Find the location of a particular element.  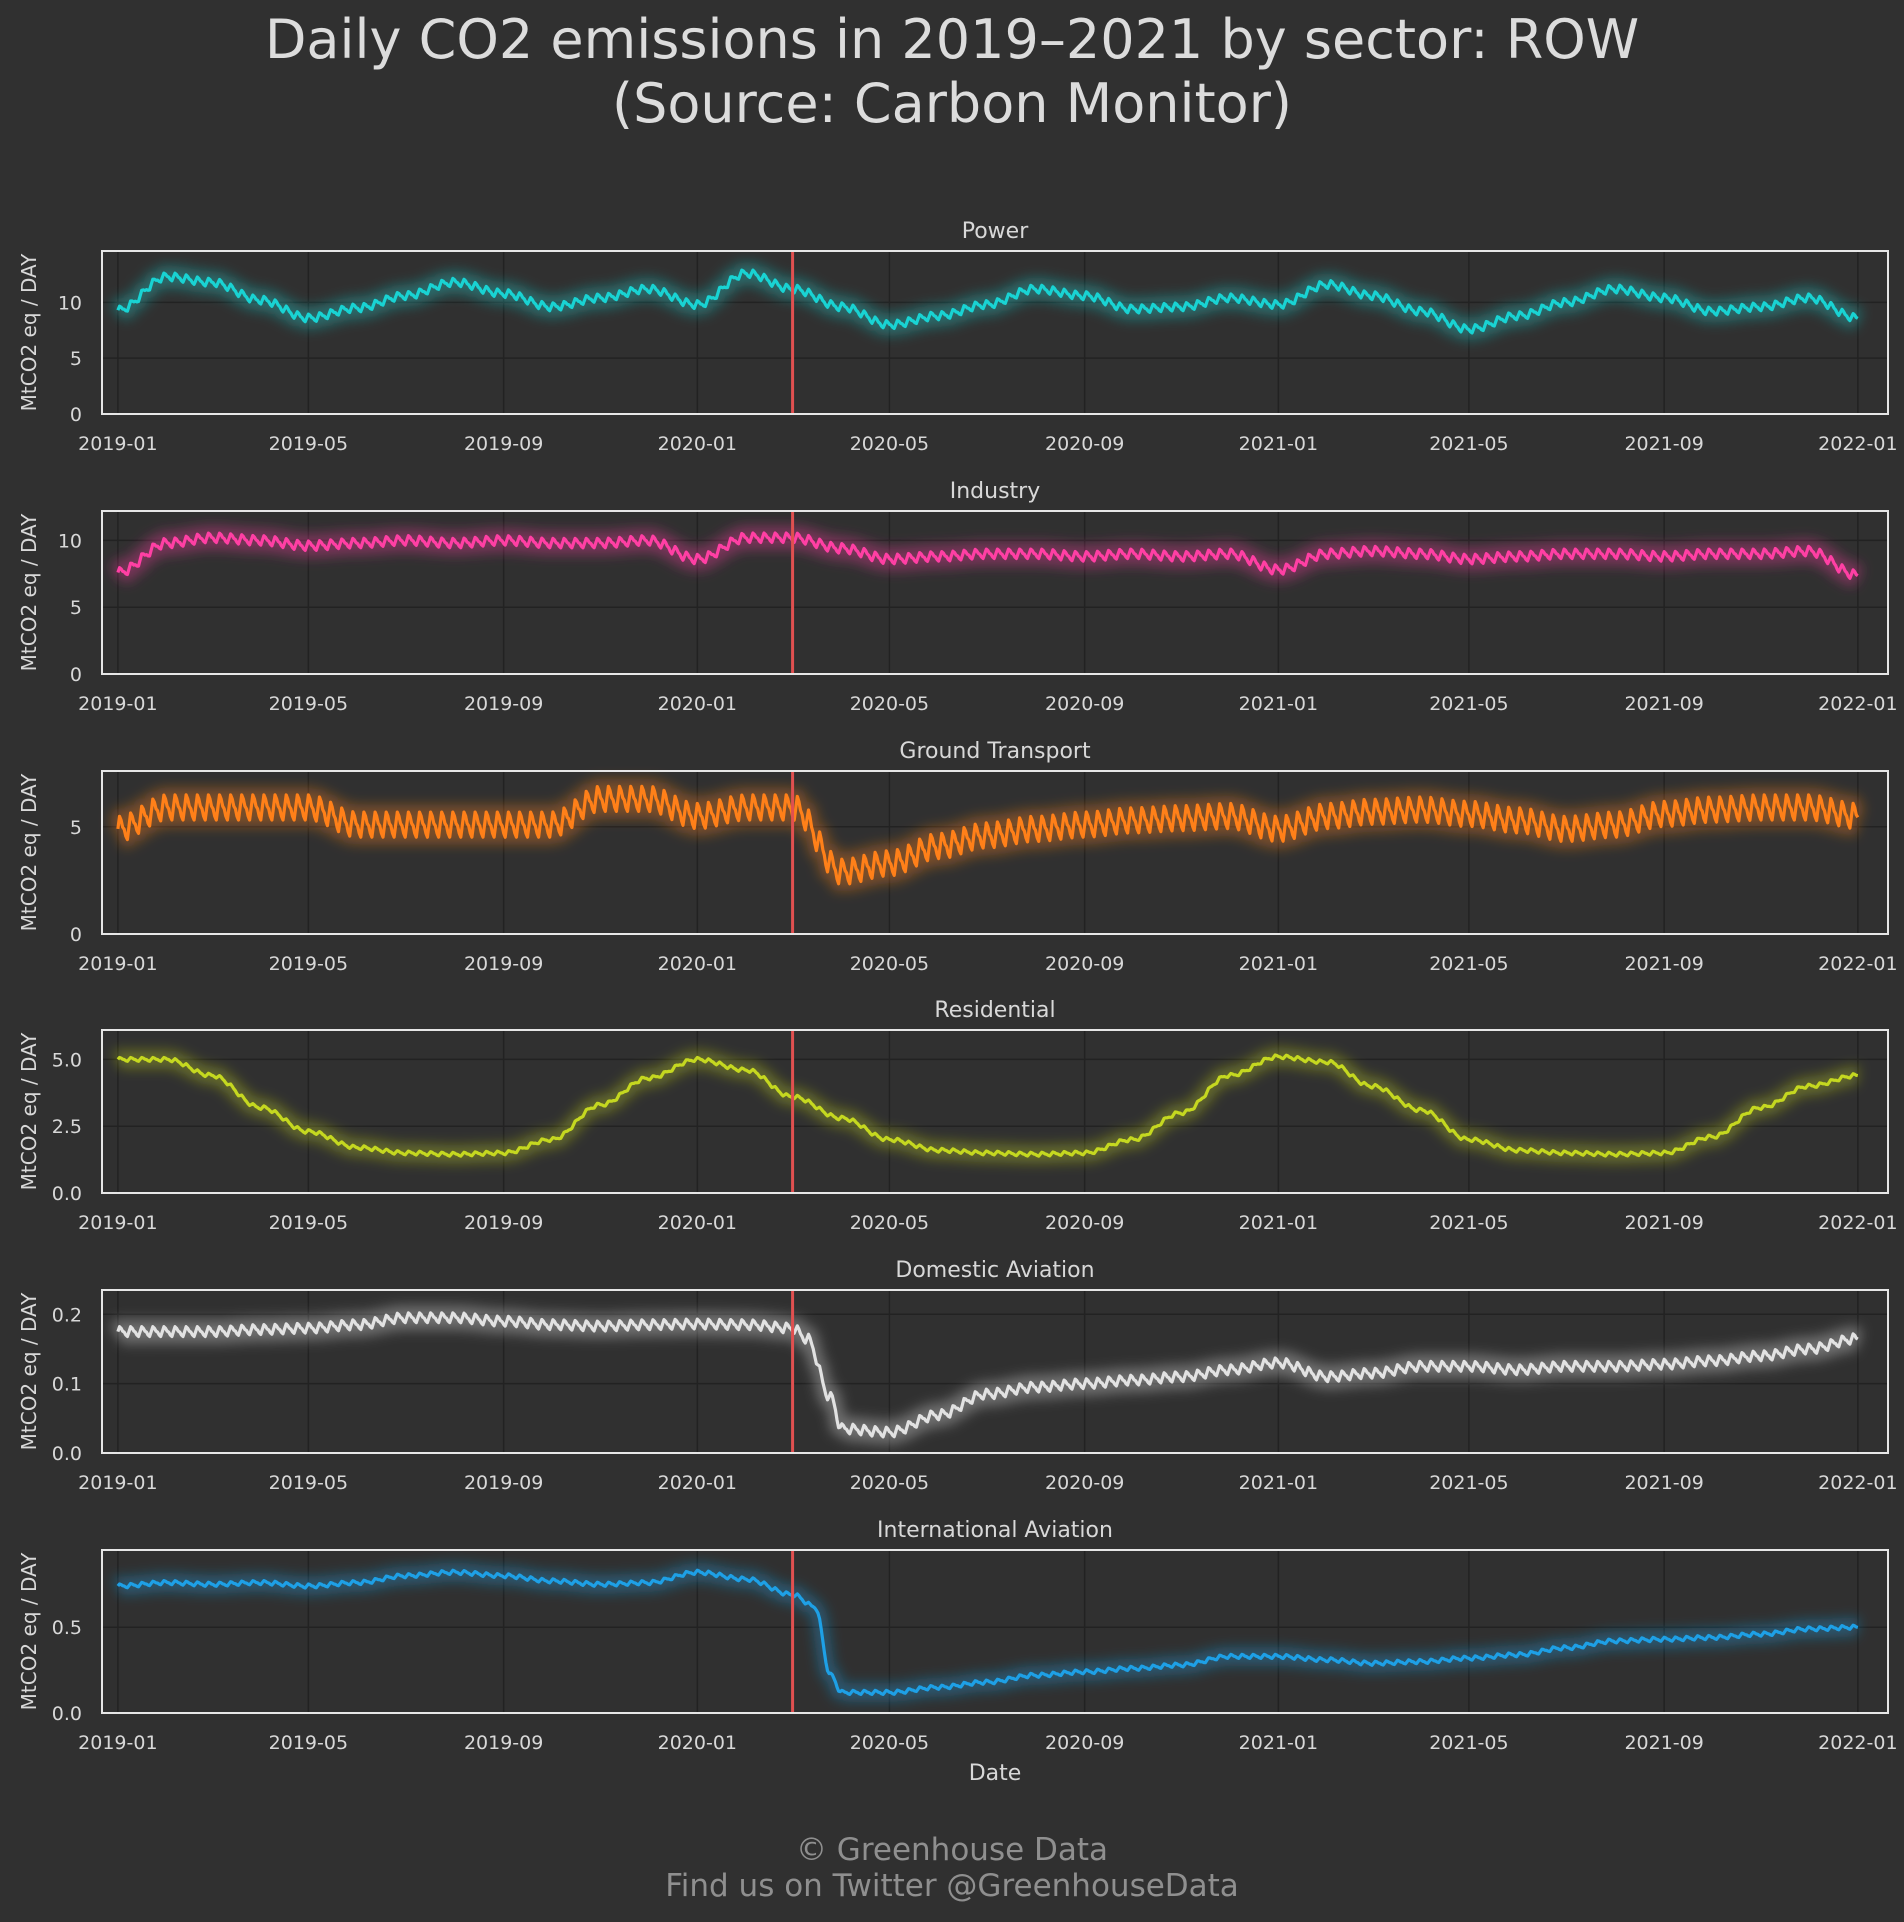

x-axis-label: Date is located at coordinates (995, 1773).